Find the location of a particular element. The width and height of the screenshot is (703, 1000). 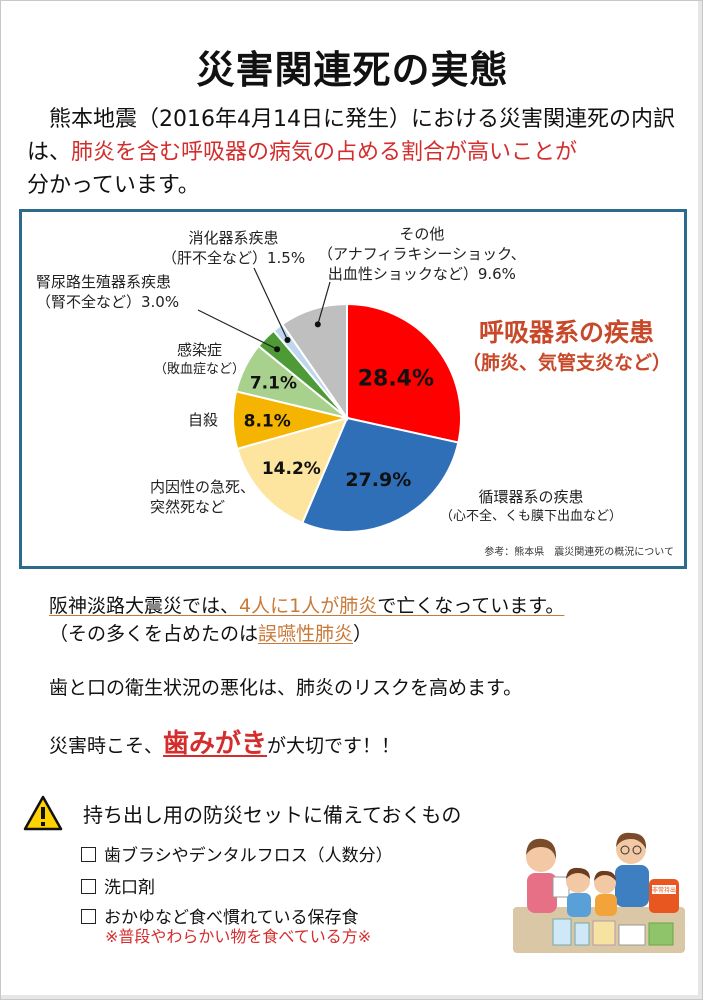

checklist-item: 歯ブラシやデンタルフロス（人数分） is located at coordinates (237, 853).